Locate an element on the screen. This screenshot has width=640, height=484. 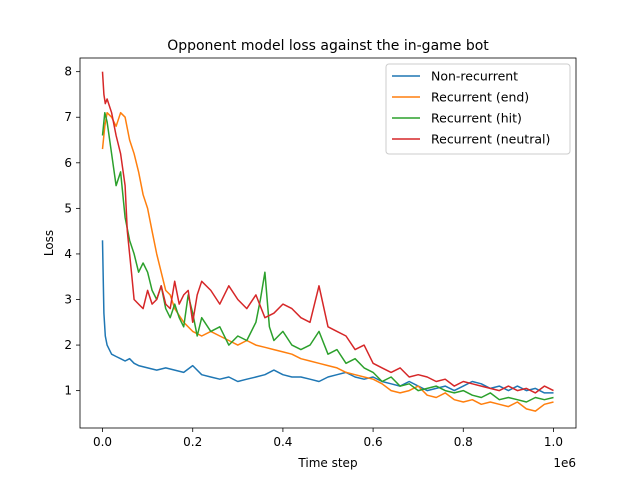
legend-box is located at coordinates (478, 109).